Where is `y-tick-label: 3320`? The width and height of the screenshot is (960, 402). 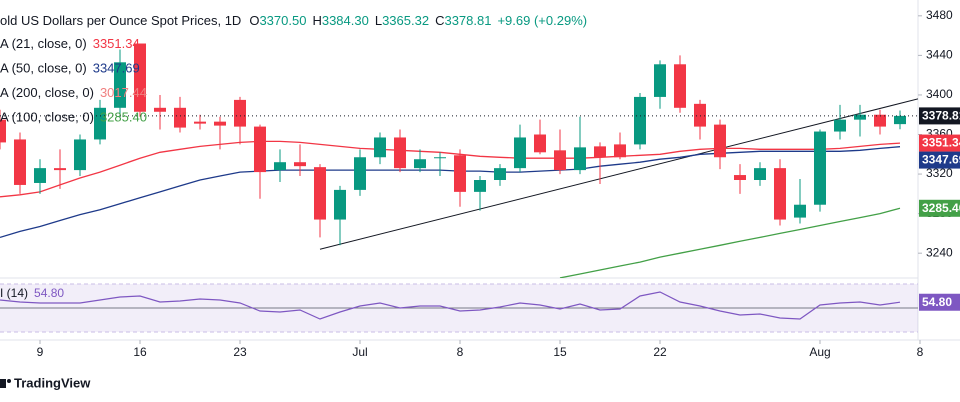 y-tick-label: 3320 is located at coordinates (939, 173).